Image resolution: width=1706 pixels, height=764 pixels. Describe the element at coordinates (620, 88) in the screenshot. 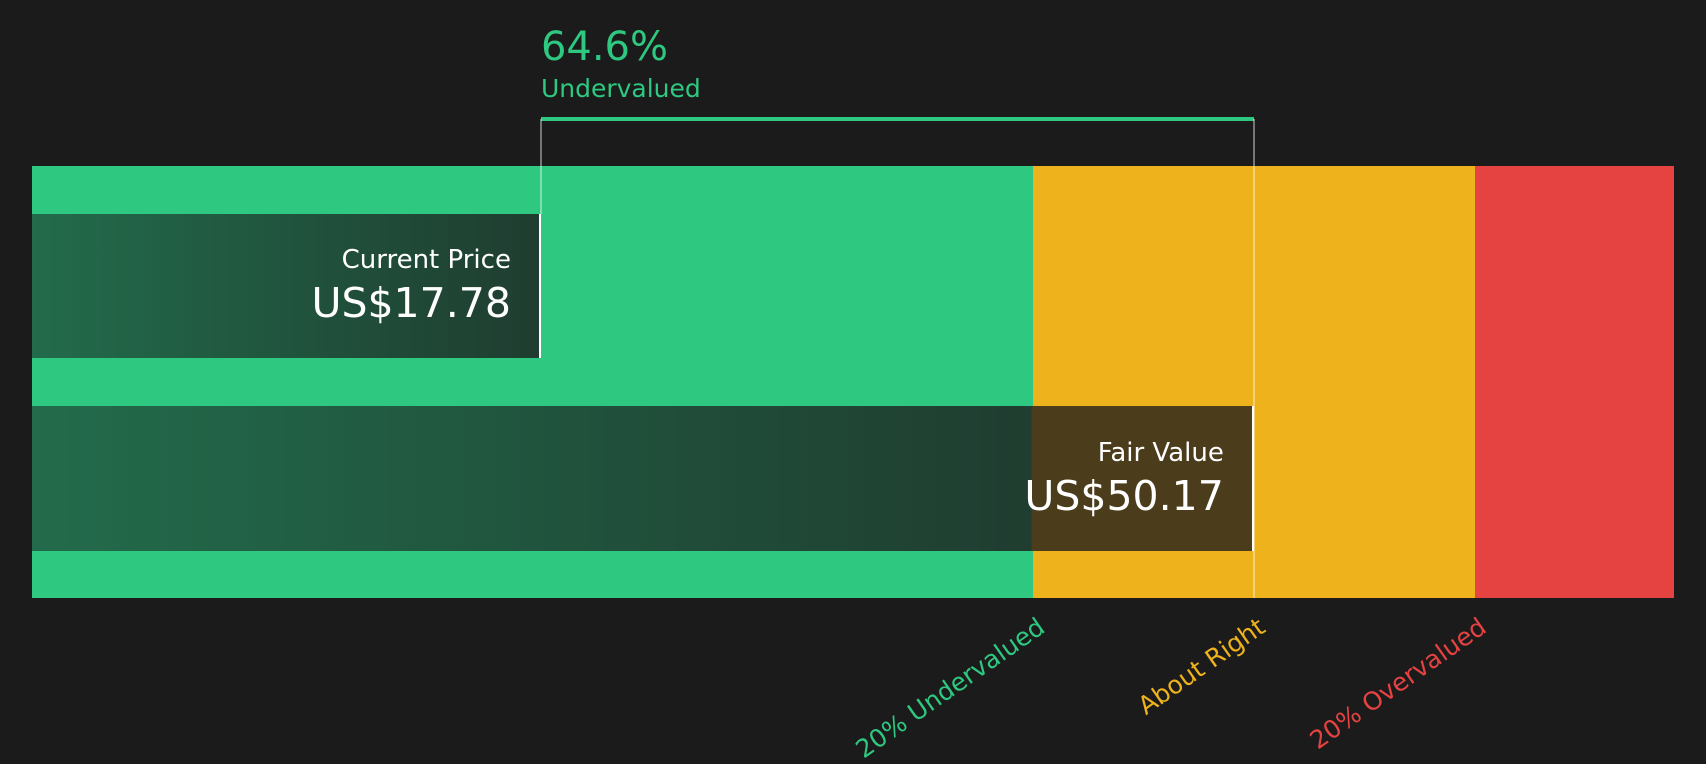

I see `valuation-verdict: Undervalued` at that location.